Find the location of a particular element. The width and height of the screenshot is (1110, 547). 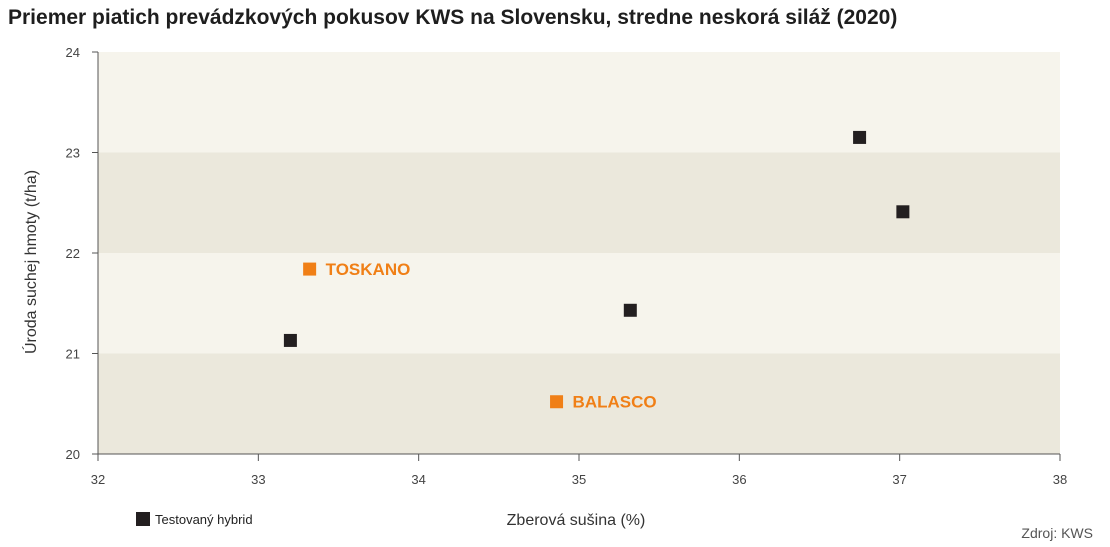

x-tick-label: 34 is located at coordinates (418, 479).